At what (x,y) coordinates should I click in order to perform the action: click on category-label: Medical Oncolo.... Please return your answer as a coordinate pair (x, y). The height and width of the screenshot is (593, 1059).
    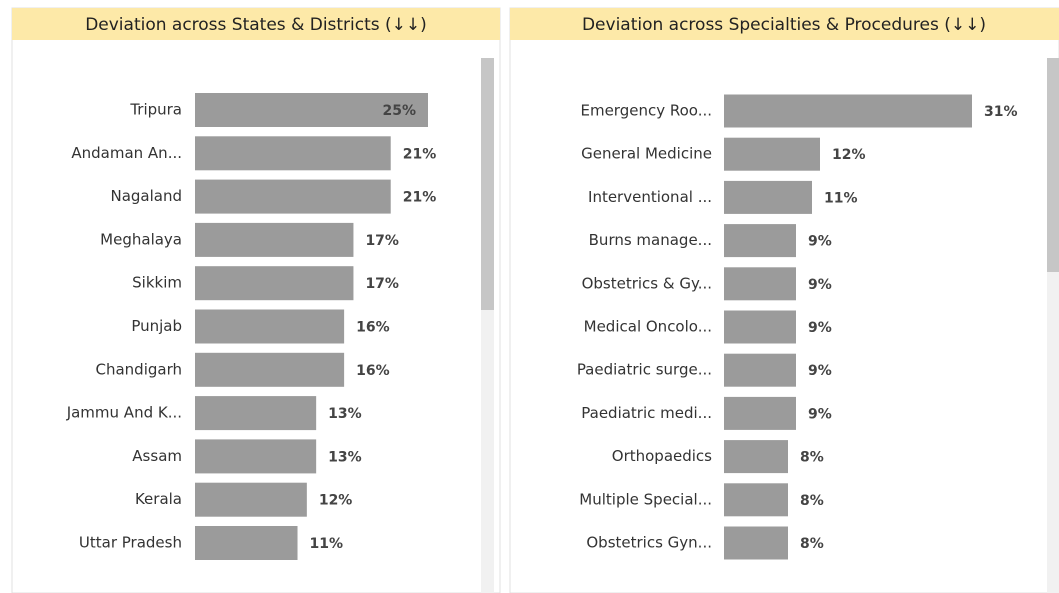
    Looking at the image, I should click on (648, 327).